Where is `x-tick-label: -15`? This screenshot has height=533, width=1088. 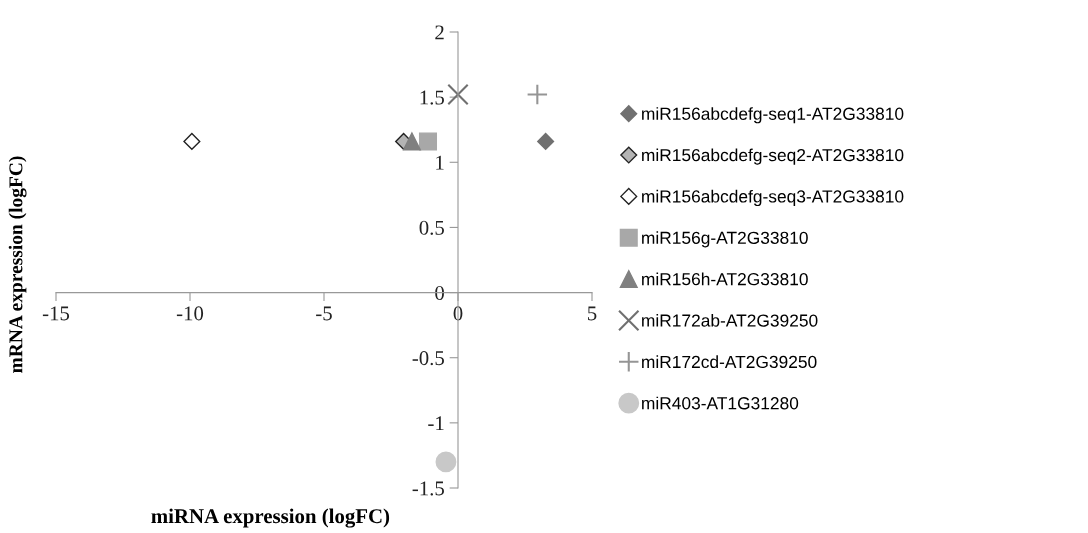 x-tick-label: -15 is located at coordinates (56, 313).